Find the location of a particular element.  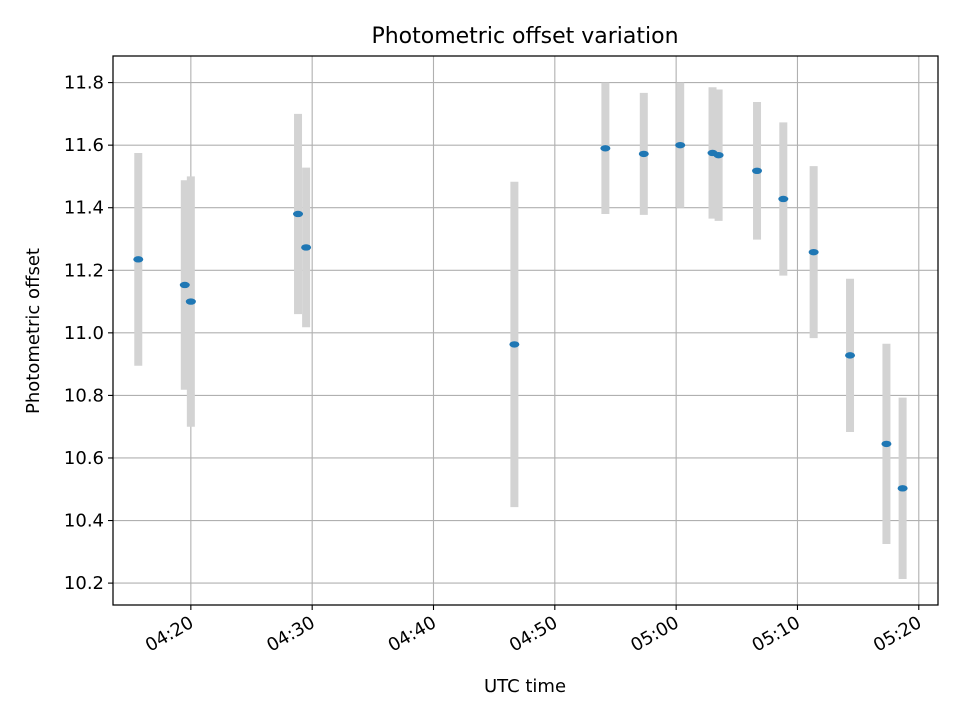

x-axis-label: UTC time is located at coordinates (525, 686).